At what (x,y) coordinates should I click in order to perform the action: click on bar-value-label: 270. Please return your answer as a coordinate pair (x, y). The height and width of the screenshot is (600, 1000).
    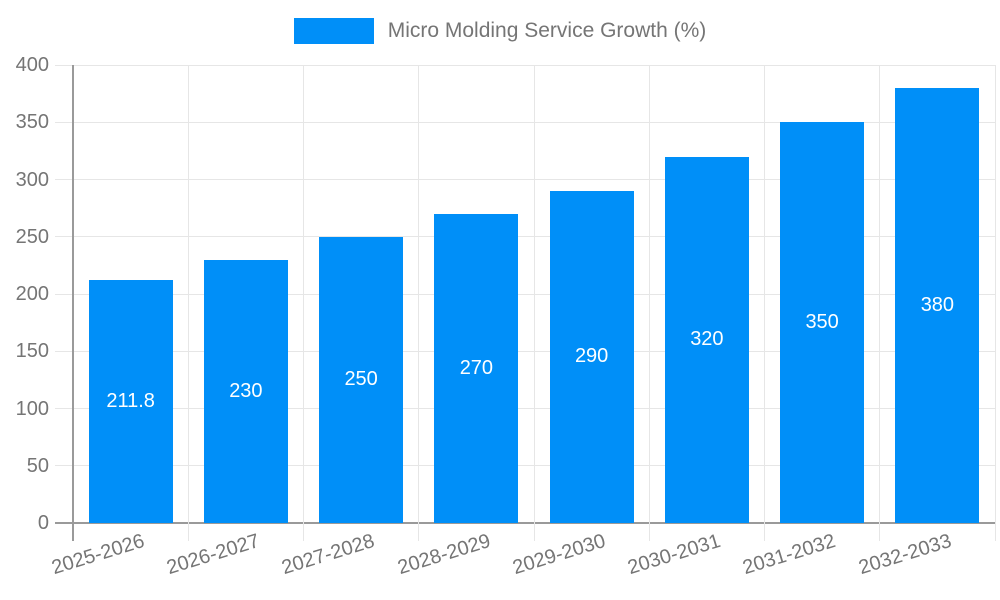
    Looking at the image, I should click on (476, 367).